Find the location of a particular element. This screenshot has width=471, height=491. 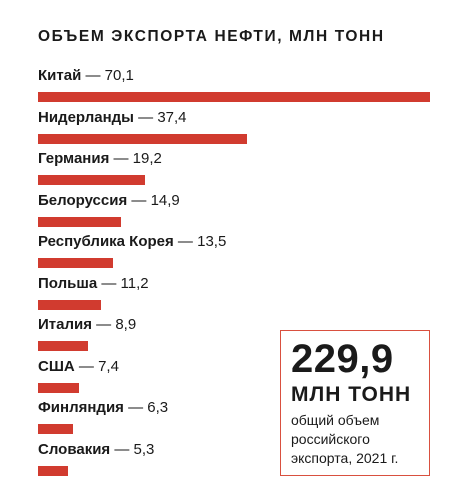

category-label: США is located at coordinates (56, 366).